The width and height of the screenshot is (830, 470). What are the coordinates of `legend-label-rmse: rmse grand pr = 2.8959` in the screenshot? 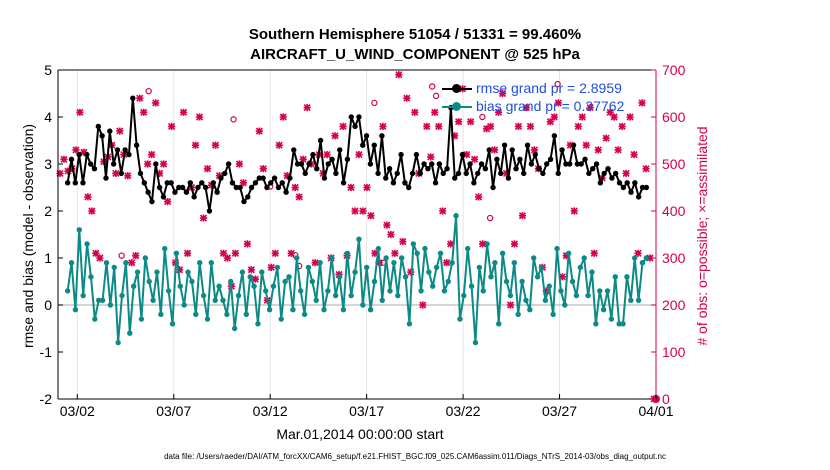 It's located at (549, 88).